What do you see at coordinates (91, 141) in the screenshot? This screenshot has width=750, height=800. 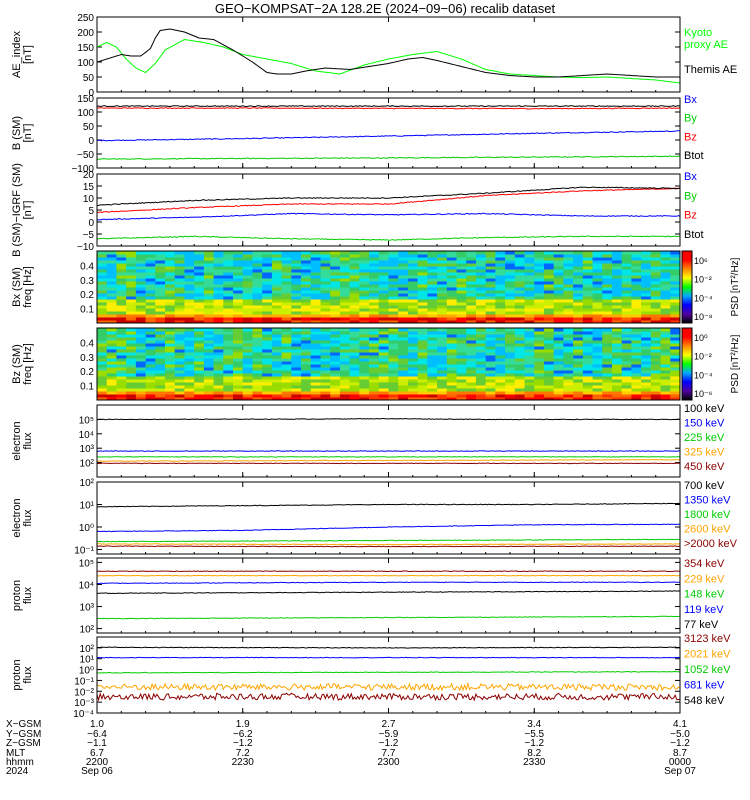 I see `y-tick-label: 0` at bounding box center [91, 141].